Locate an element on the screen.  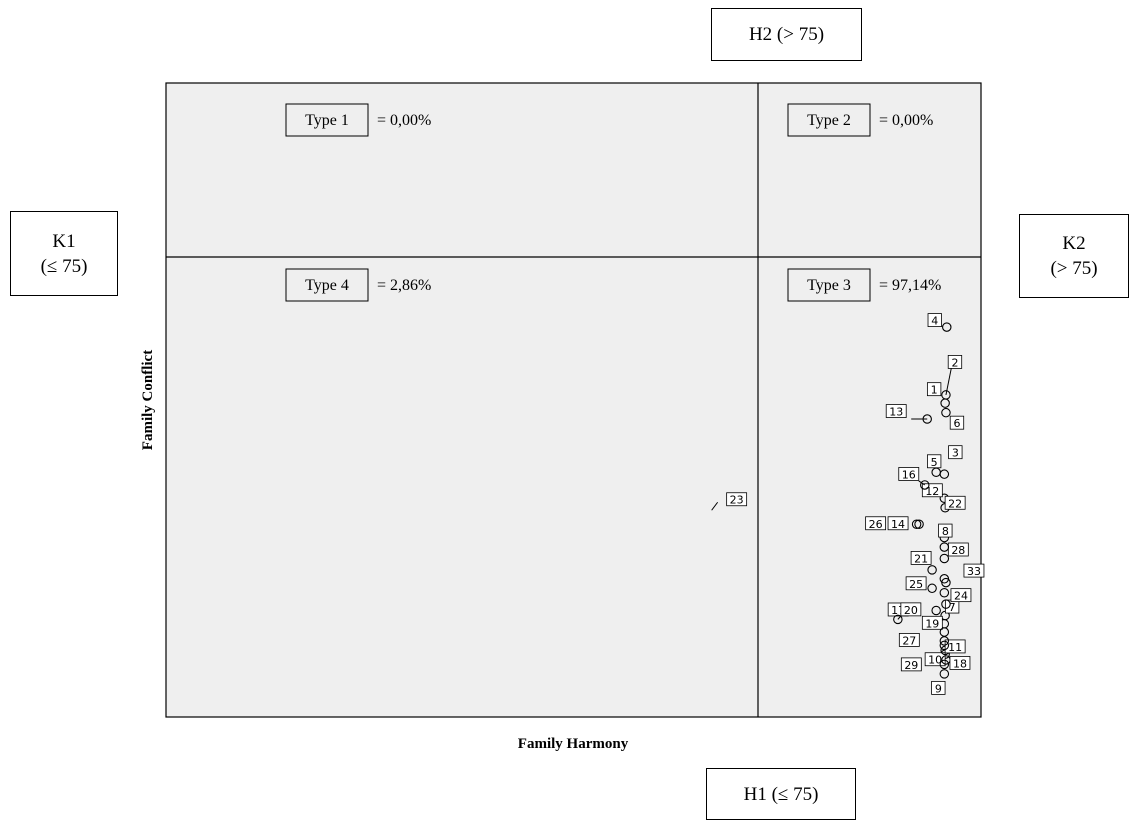
data-point-19: 19 is located at coordinates (935, 622).